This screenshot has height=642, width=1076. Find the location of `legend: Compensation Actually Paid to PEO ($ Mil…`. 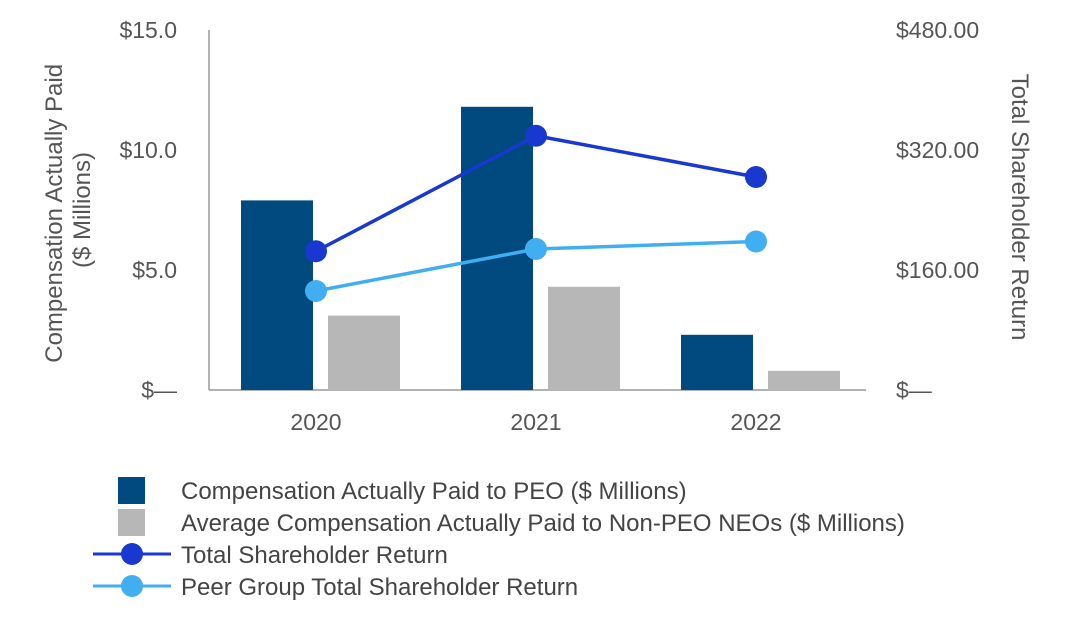

legend: Compensation Actually Paid to PEO ($ Mil… is located at coordinates (499, 539).